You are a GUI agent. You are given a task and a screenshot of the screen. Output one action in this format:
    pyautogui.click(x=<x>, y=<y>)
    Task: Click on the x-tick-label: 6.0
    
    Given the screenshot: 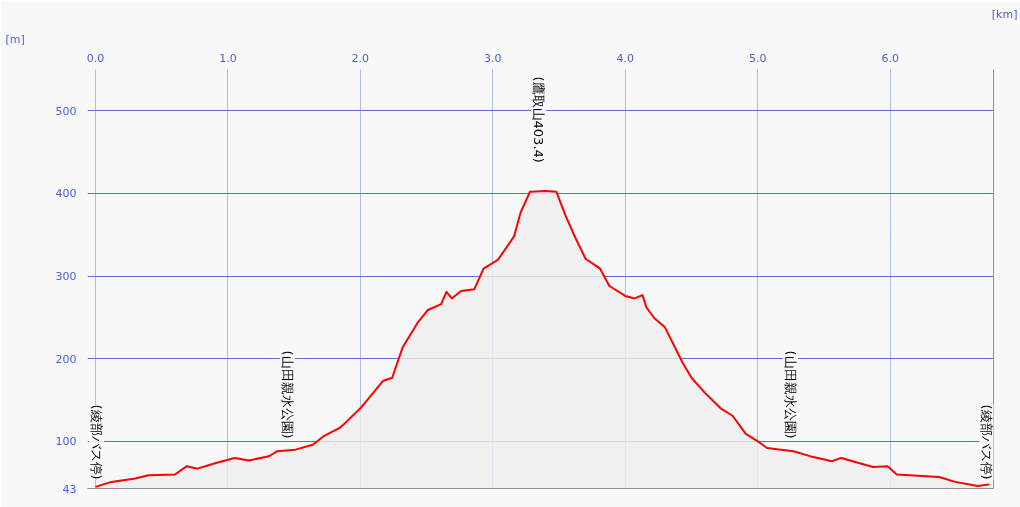 What is the action you would take?
    pyautogui.click(x=890, y=58)
    